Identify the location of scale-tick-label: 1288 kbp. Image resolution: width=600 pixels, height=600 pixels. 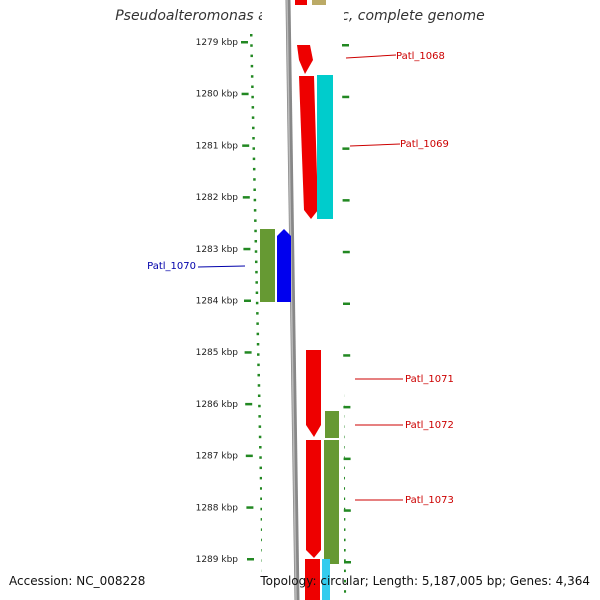
(217, 508).